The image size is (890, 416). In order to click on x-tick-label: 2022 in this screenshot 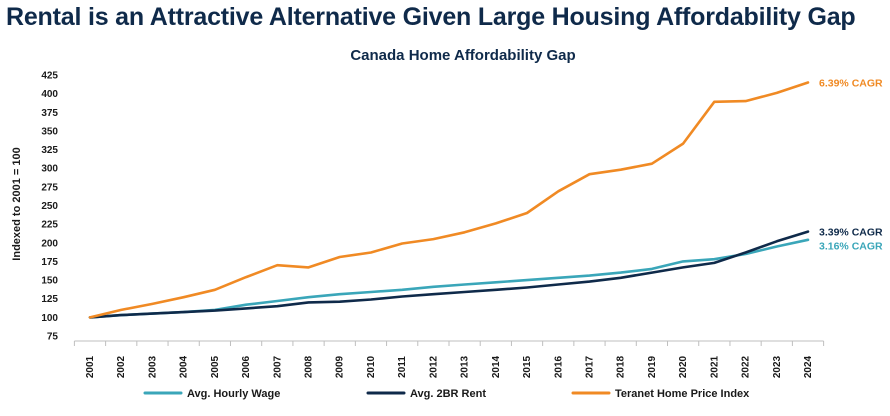, I will do `click(746, 366)`.